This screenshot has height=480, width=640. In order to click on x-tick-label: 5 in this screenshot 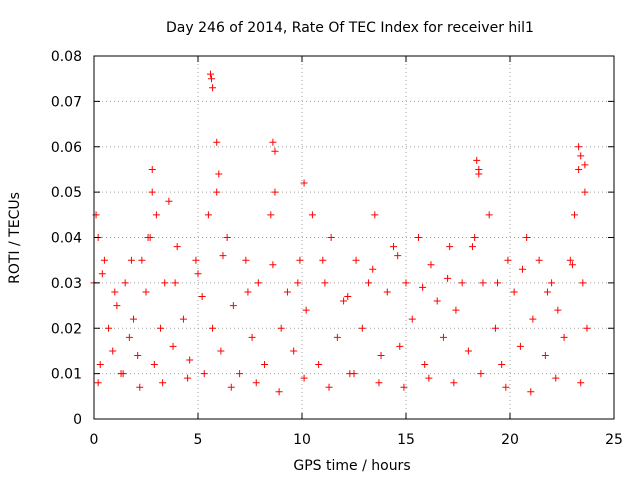, I will do `click(198, 440)`.